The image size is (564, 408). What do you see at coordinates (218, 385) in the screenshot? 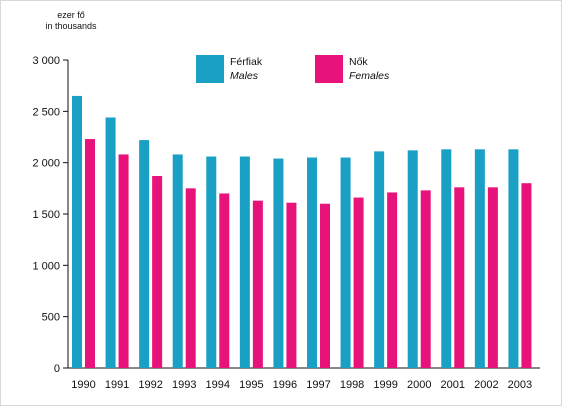
I see `x-tick-label: 1994` at bounding box center [218, 385].